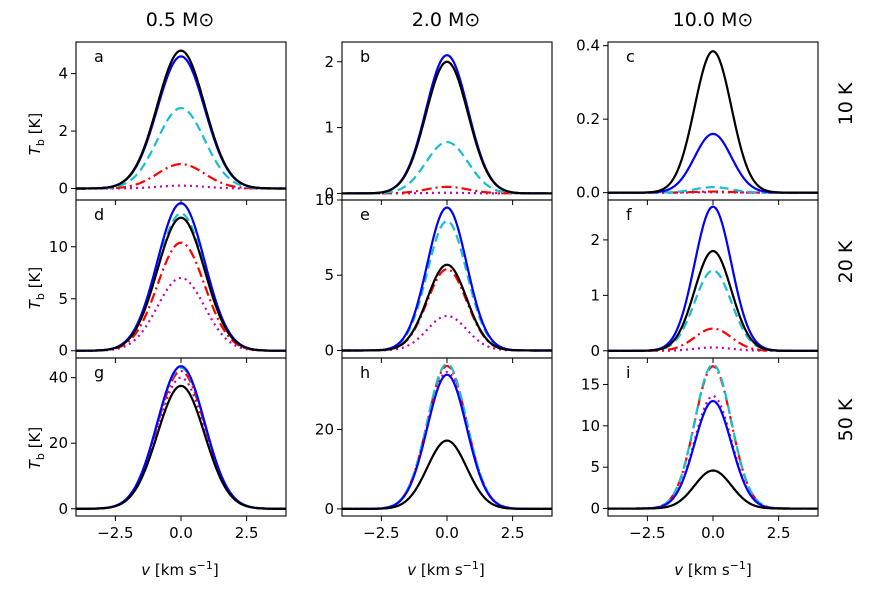 This screenshot has width=870, height=592. What do you see at coordinates (713, 20) in the screenshot?
I see `column-title-10.0-msun: 10.0 M⊙` at bounding box center [713, 20].